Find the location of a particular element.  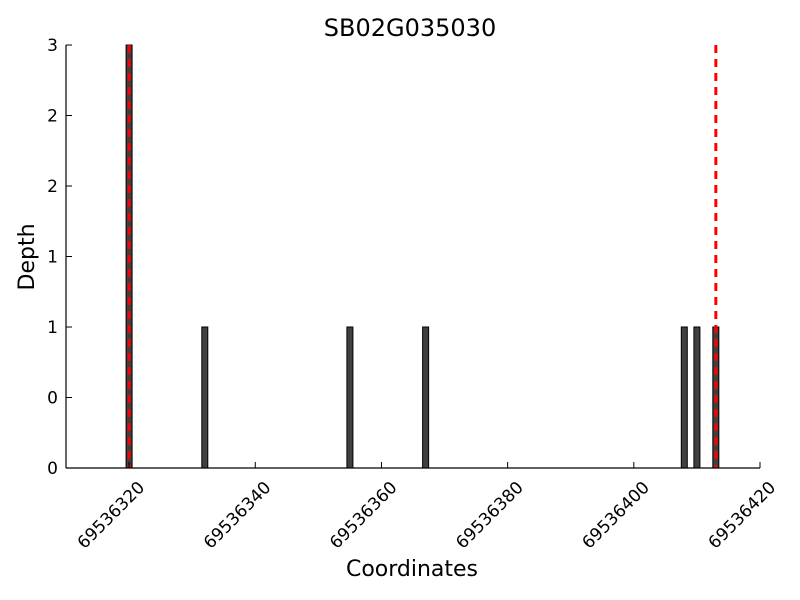

x-tick-label-4: 69536400 is located at coordinates (616, 515).